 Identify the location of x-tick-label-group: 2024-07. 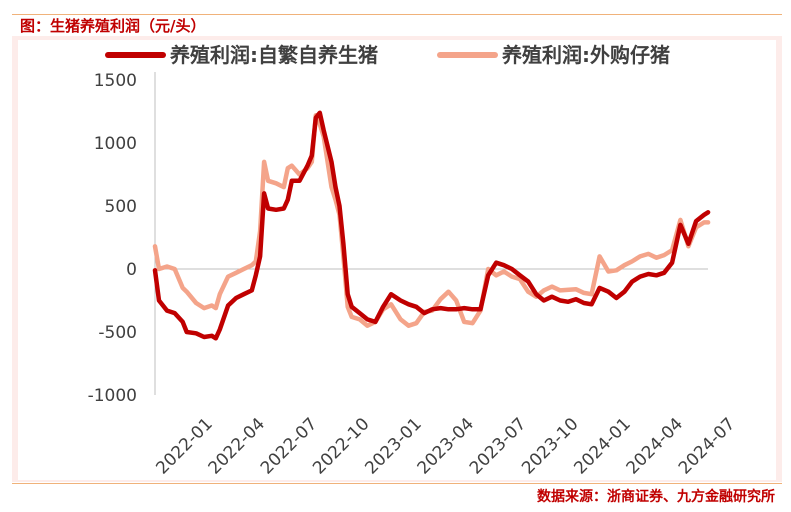
(707, 446).